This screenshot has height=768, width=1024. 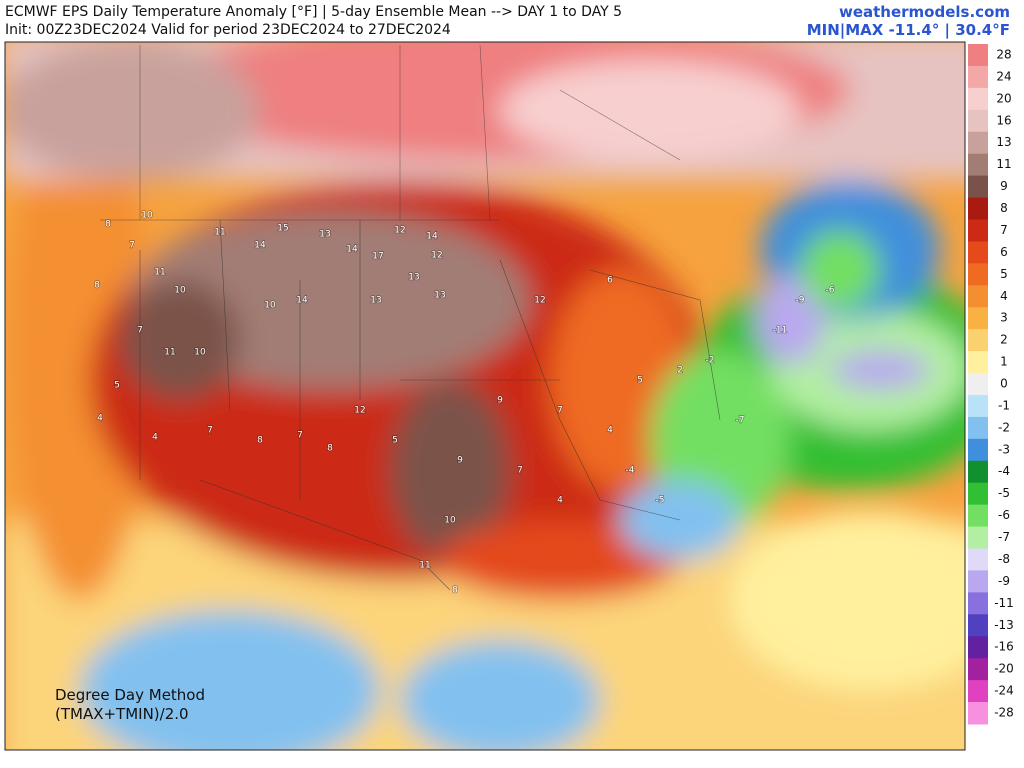 I want to click on colorbar-label: 16, so click(x=1003, y=120).